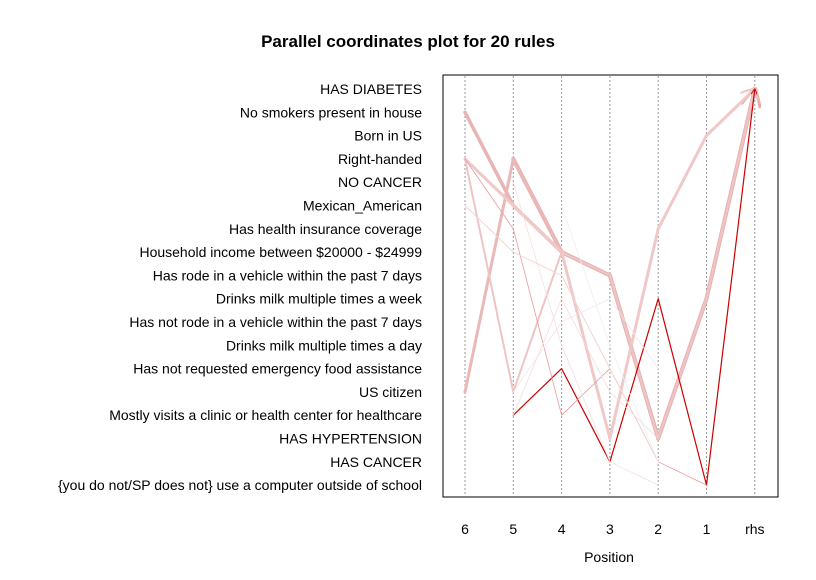  What do you see at coordinates (609, 557) in the screenshot?
I see `x-axis-label: Position` at bounding box center [609, 557].